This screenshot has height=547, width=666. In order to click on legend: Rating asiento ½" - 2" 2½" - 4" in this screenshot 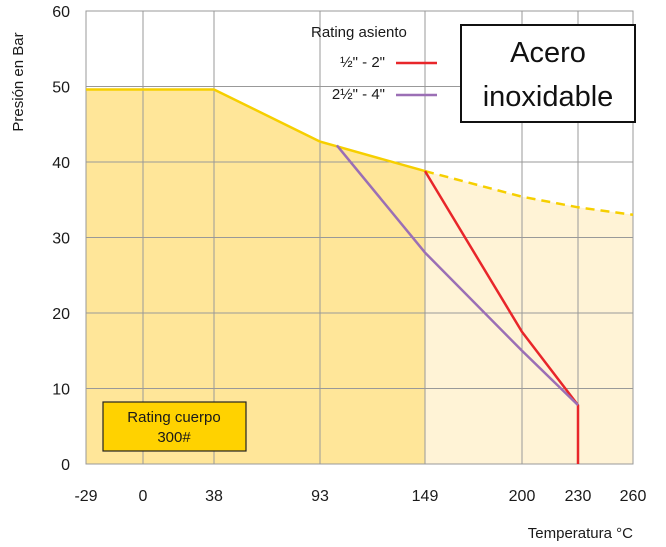, I will do `click(374, 63)`.